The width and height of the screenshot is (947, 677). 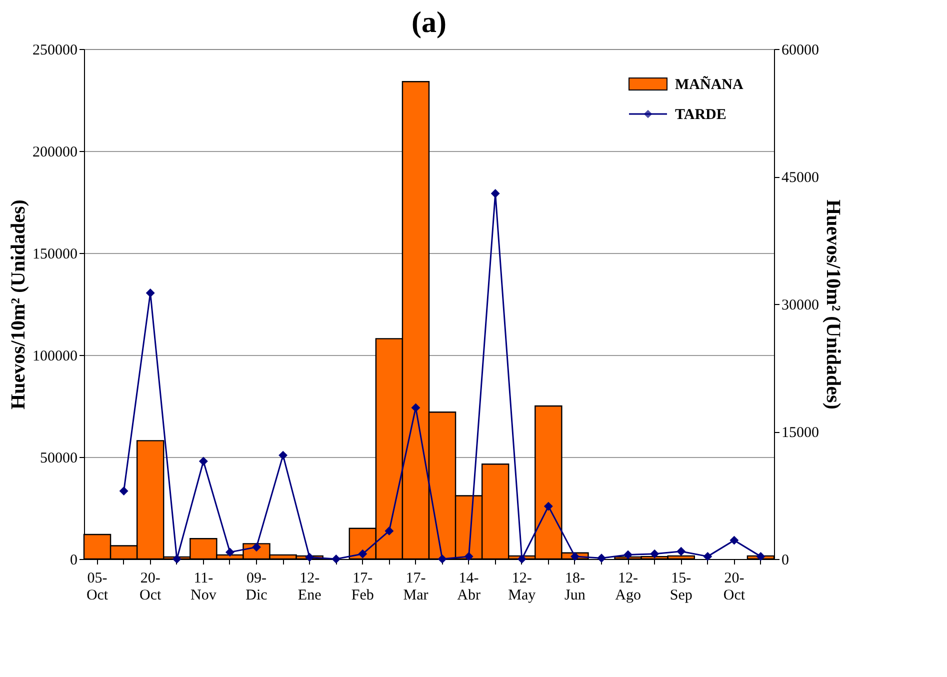 What do you see at coordinates (55, 50) in the screenshot?
I see `y-tick-label: 250000` at bounding box center [55, 50].